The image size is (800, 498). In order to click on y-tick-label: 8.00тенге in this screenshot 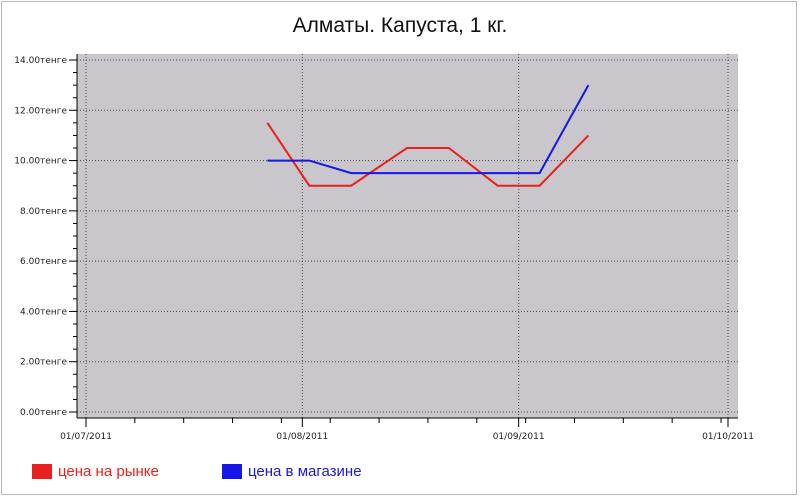, I will do `click(43, 212)`.